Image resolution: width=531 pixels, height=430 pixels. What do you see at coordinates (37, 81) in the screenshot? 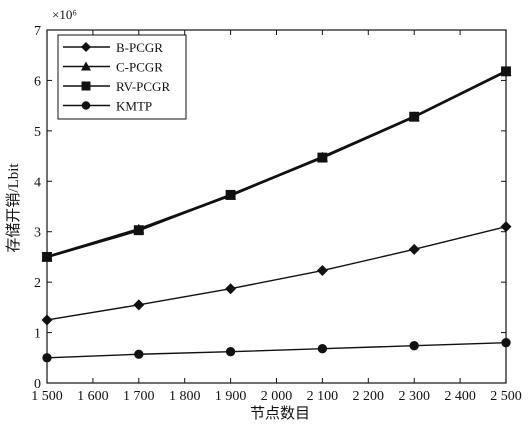
I see `y-tick-label: 6` at bounding box center [37, 81].